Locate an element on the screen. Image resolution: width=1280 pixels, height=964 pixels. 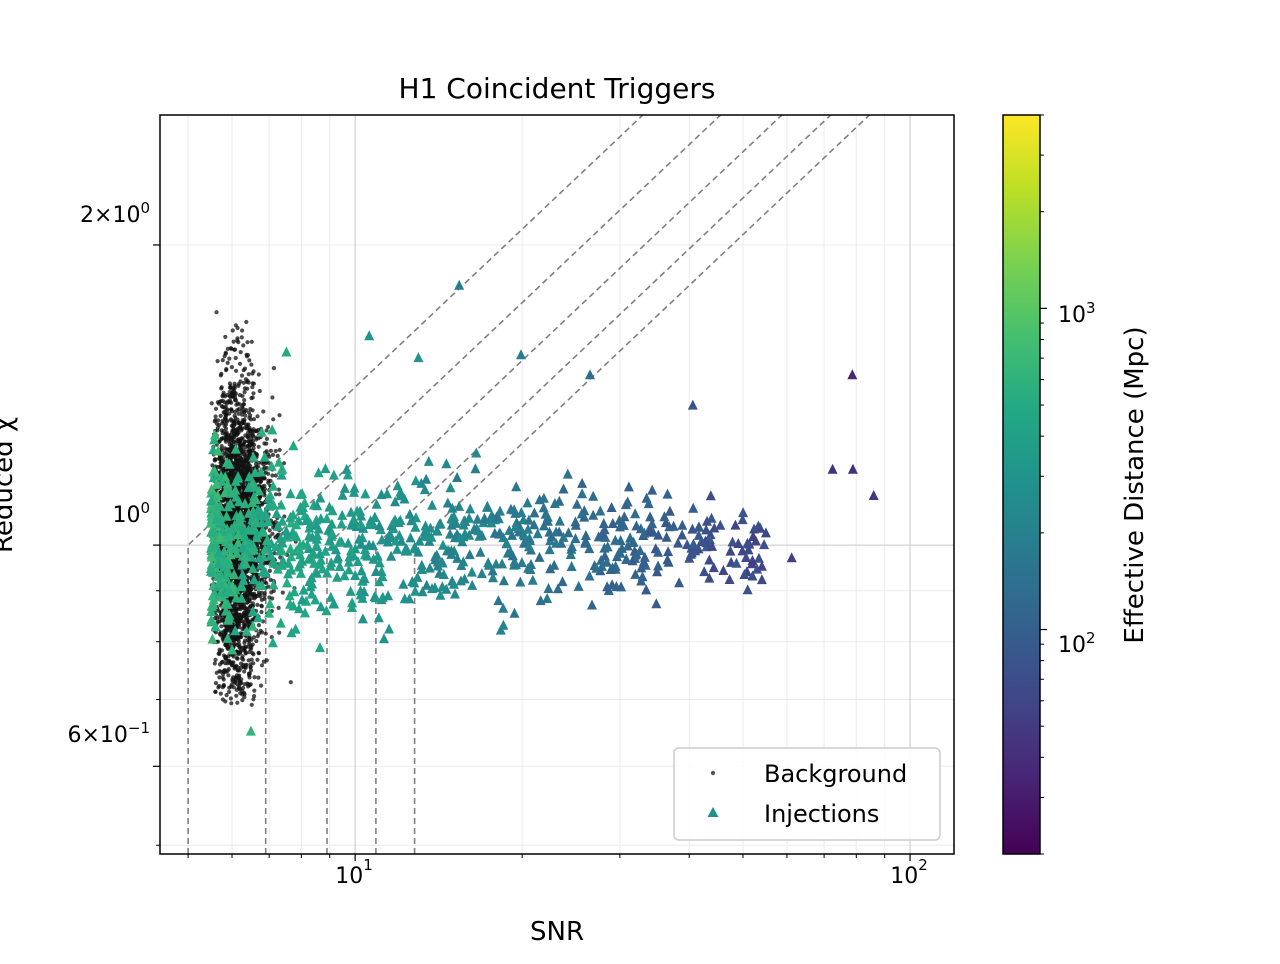
colorbar: 102 103 Effective Distance (Mpc) is located at coordinates (1076, 484).